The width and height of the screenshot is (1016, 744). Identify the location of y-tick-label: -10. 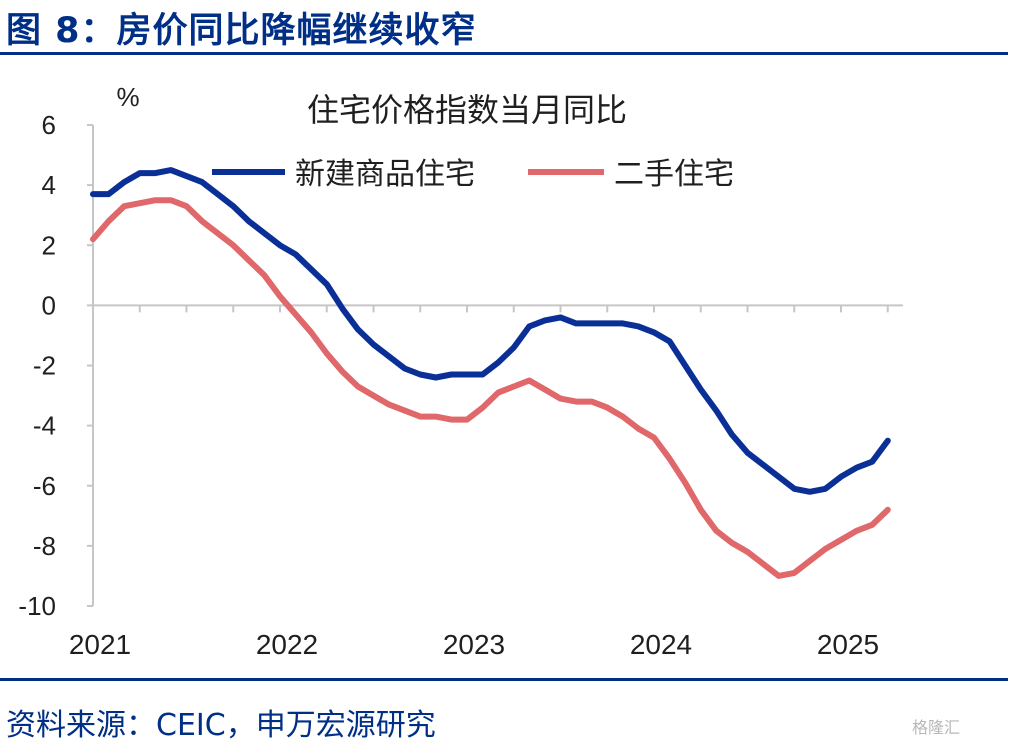
(37, 606).